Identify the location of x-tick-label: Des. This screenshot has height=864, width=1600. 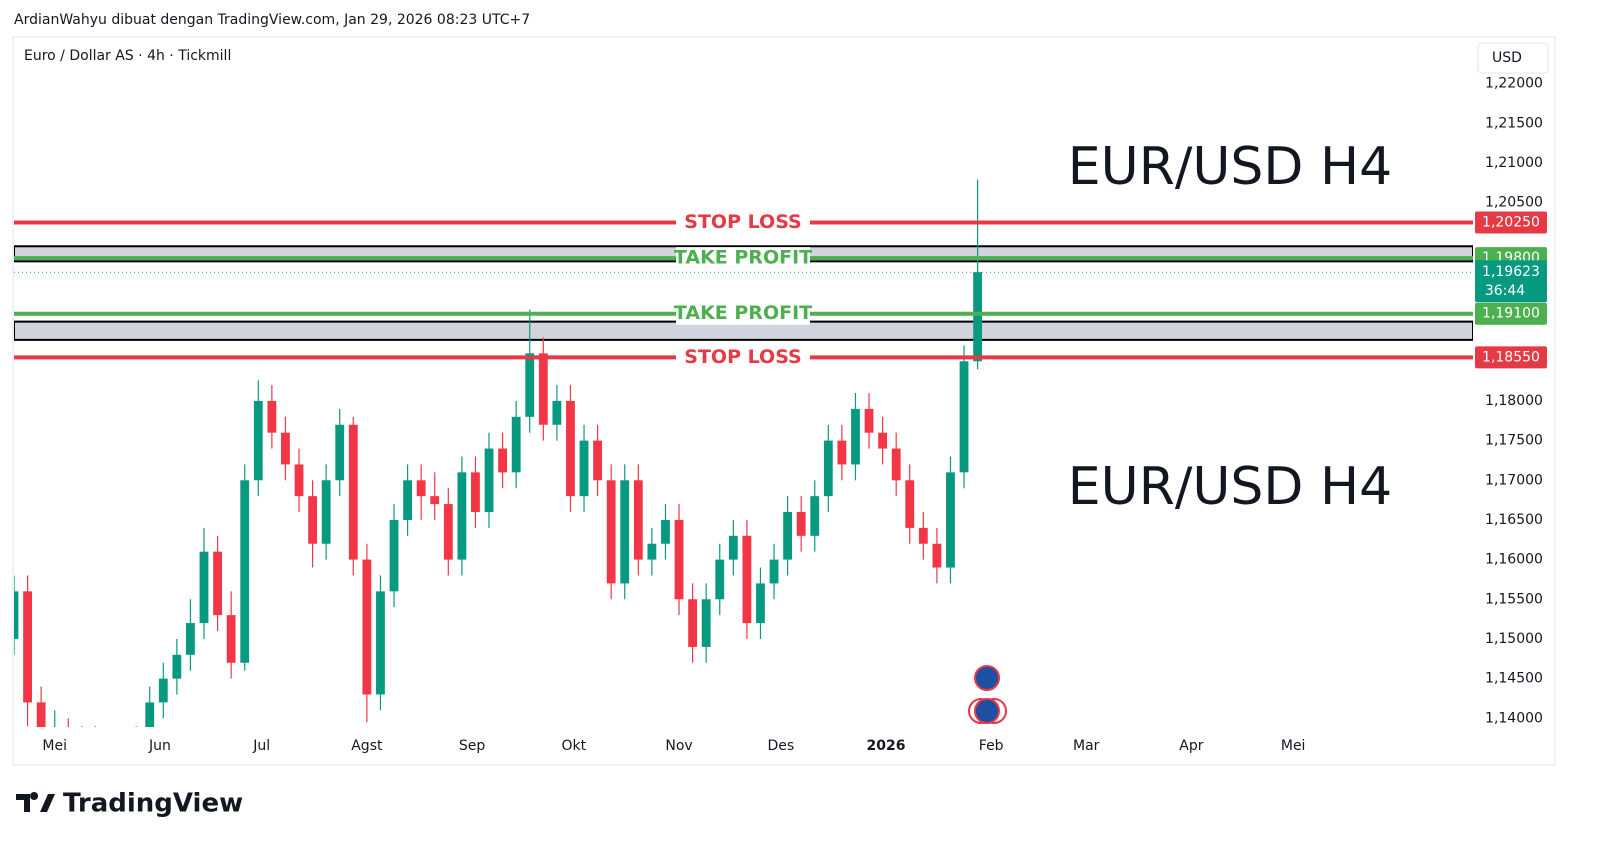
(780, 746).